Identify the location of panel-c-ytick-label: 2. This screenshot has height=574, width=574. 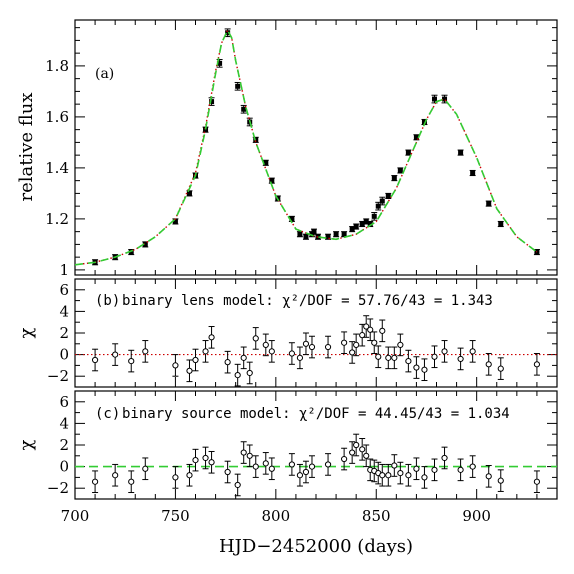
(64, 445).